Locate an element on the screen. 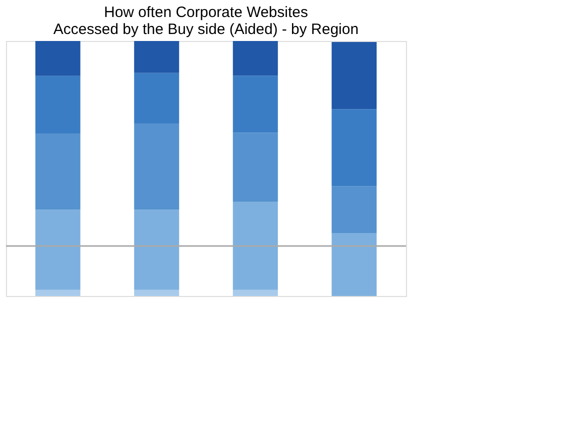 Image resolution: width=563 pixels, height=425 pixels. text: Accessed by the Buy side (Aided) - by Region is located at coordinates (206, 29).